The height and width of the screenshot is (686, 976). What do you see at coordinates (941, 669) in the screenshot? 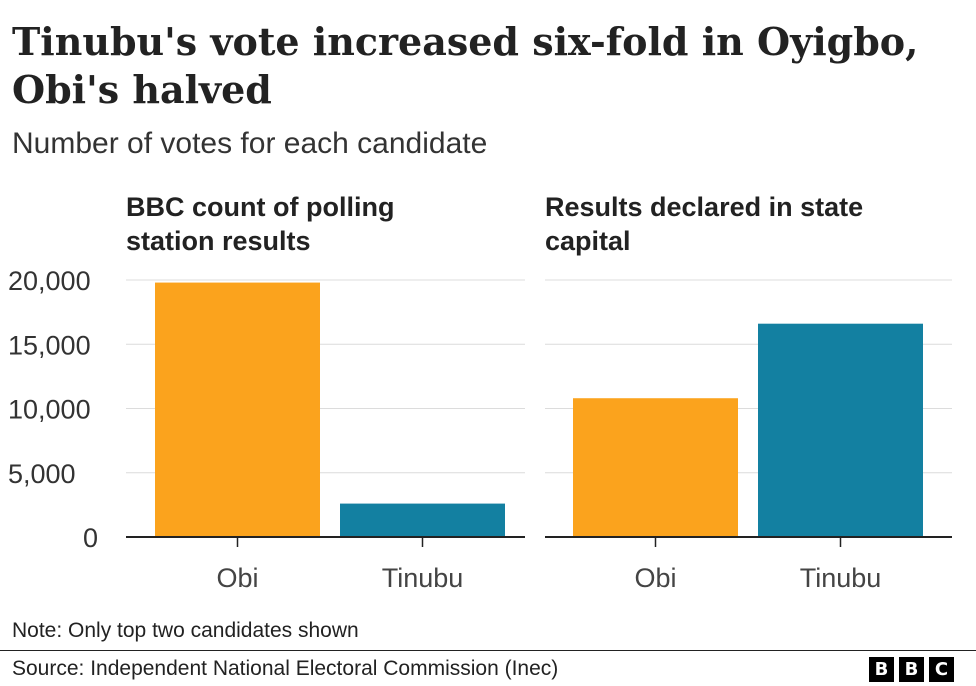
I see `bbc-logo-letter: C` at bounding box center [941, 669].